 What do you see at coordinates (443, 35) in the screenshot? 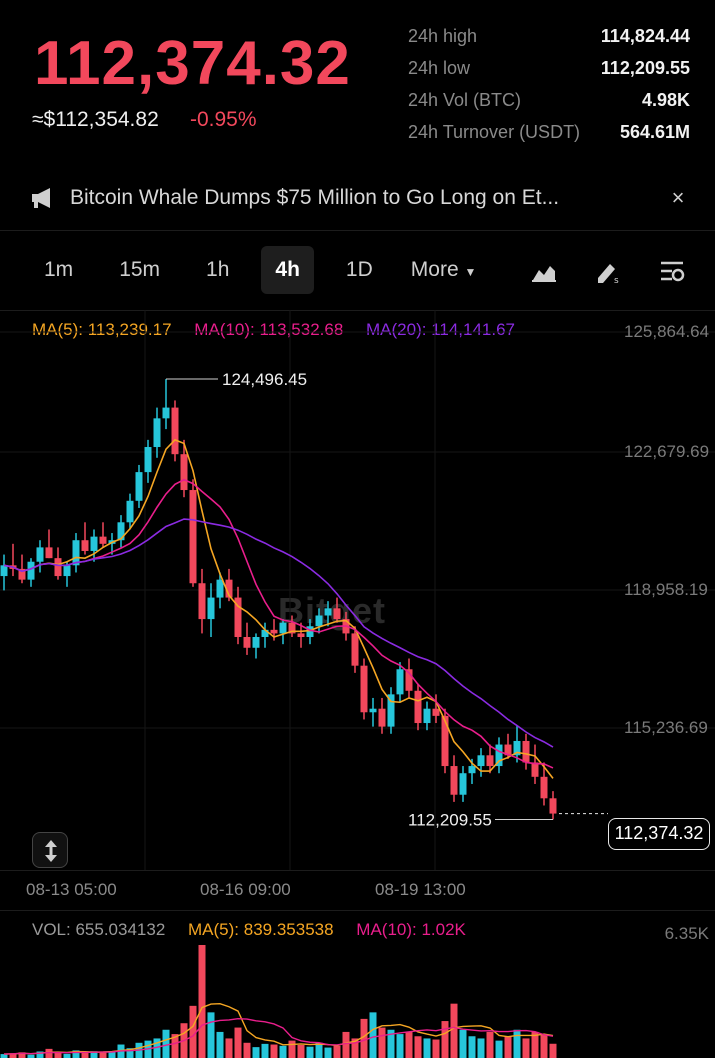
I see `stat-label: 24h high` at bounding box center [443, 35].